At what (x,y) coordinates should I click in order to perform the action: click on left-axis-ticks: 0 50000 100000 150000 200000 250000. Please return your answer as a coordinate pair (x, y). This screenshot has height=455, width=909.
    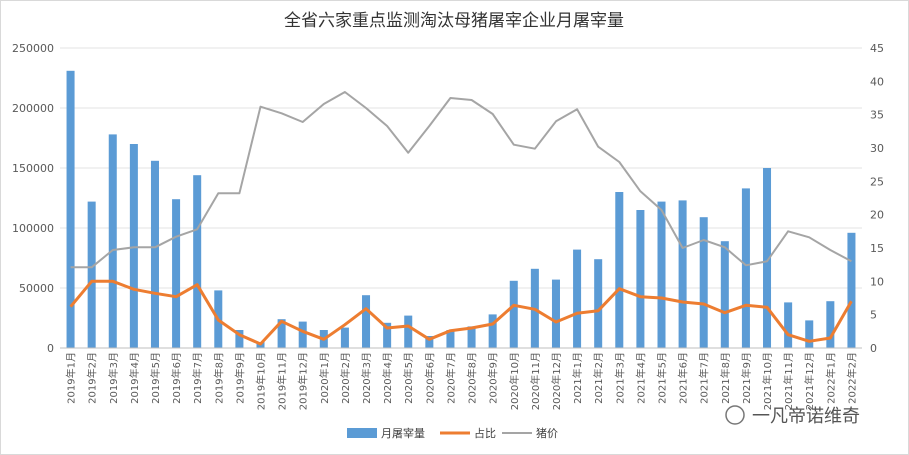
    Looking at the image, I should click on (33, 198).